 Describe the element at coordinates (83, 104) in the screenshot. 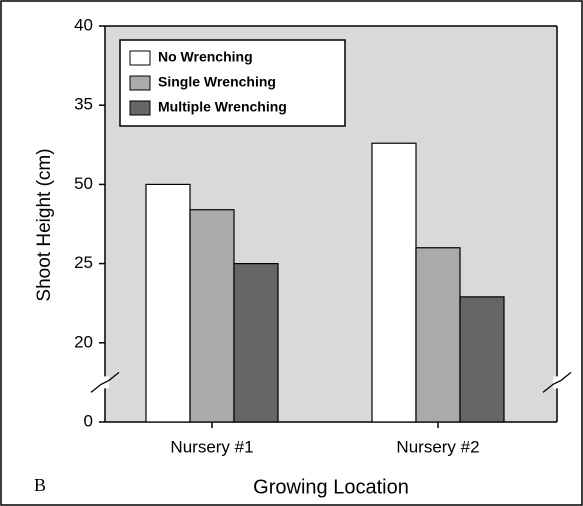

I see `y-tick-label: 35` at that location.